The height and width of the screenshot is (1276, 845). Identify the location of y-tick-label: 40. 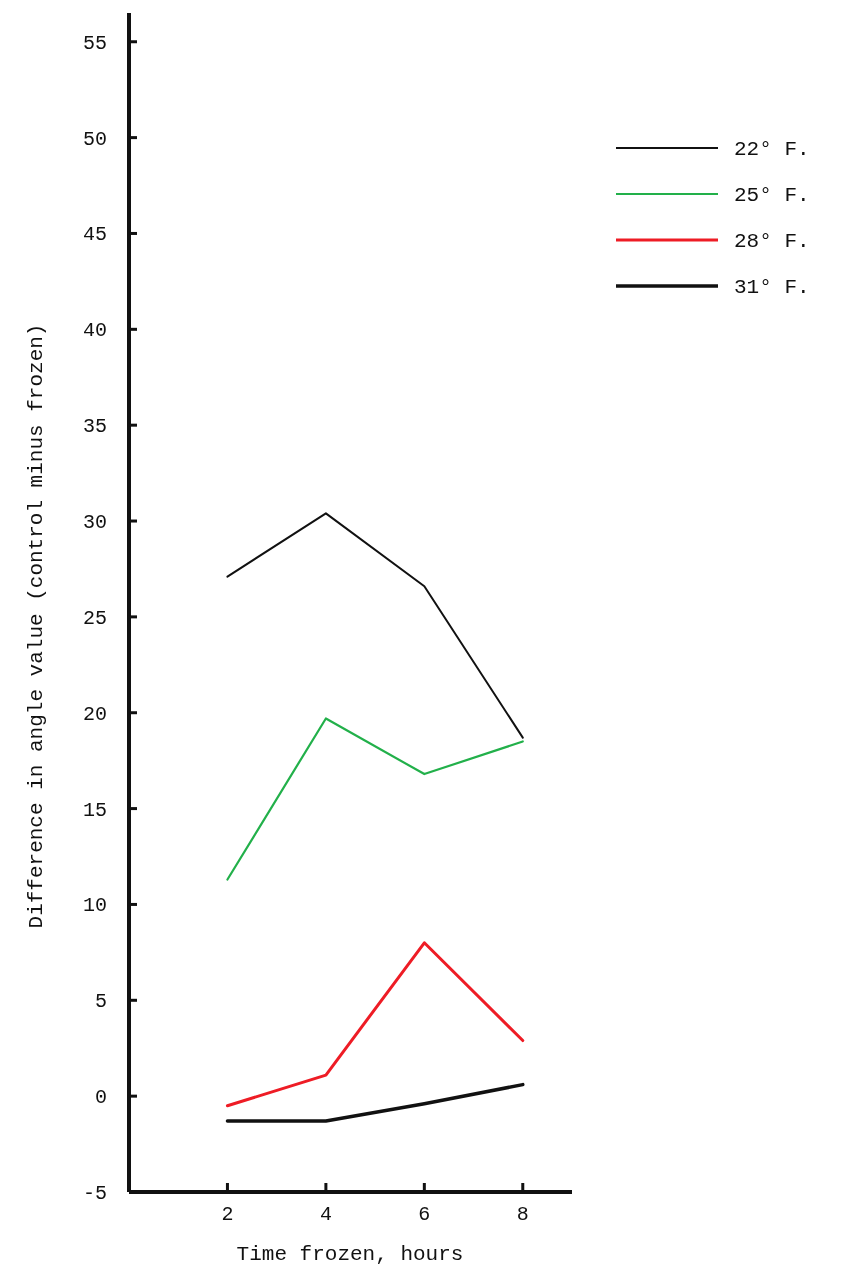
(94, 331).